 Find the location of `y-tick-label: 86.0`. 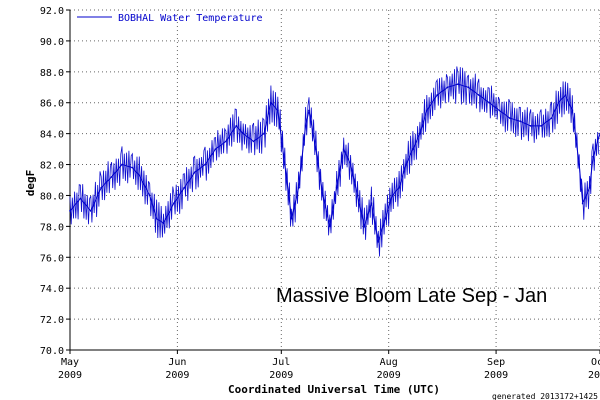

y-tick-label: 86.0 is located at coordinates (52, 104).